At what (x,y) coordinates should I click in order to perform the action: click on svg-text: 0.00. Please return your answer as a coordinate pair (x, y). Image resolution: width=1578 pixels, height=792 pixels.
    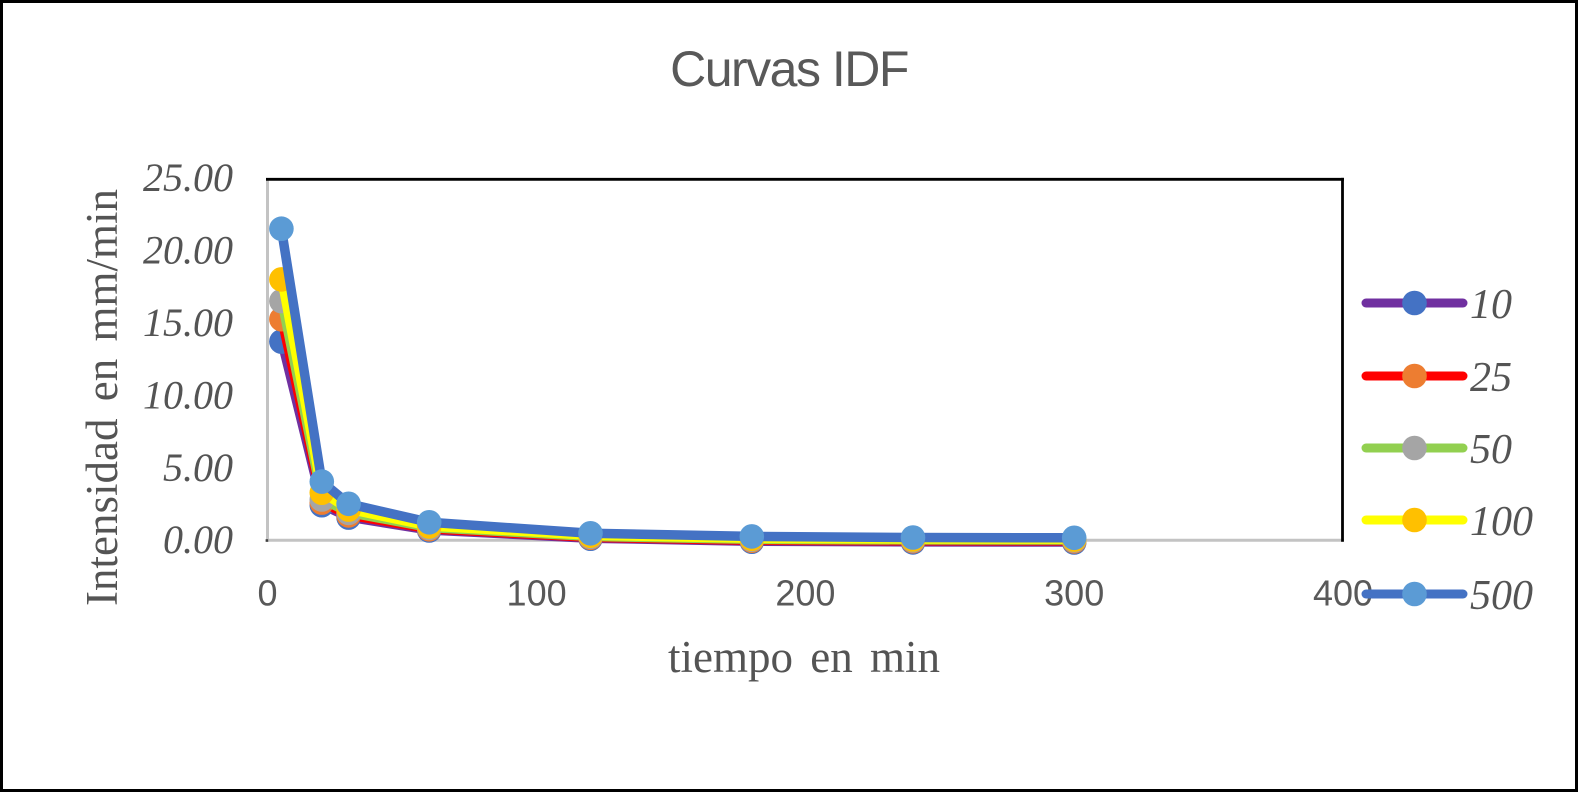
    Looking at the image, I should click on (198, 539).